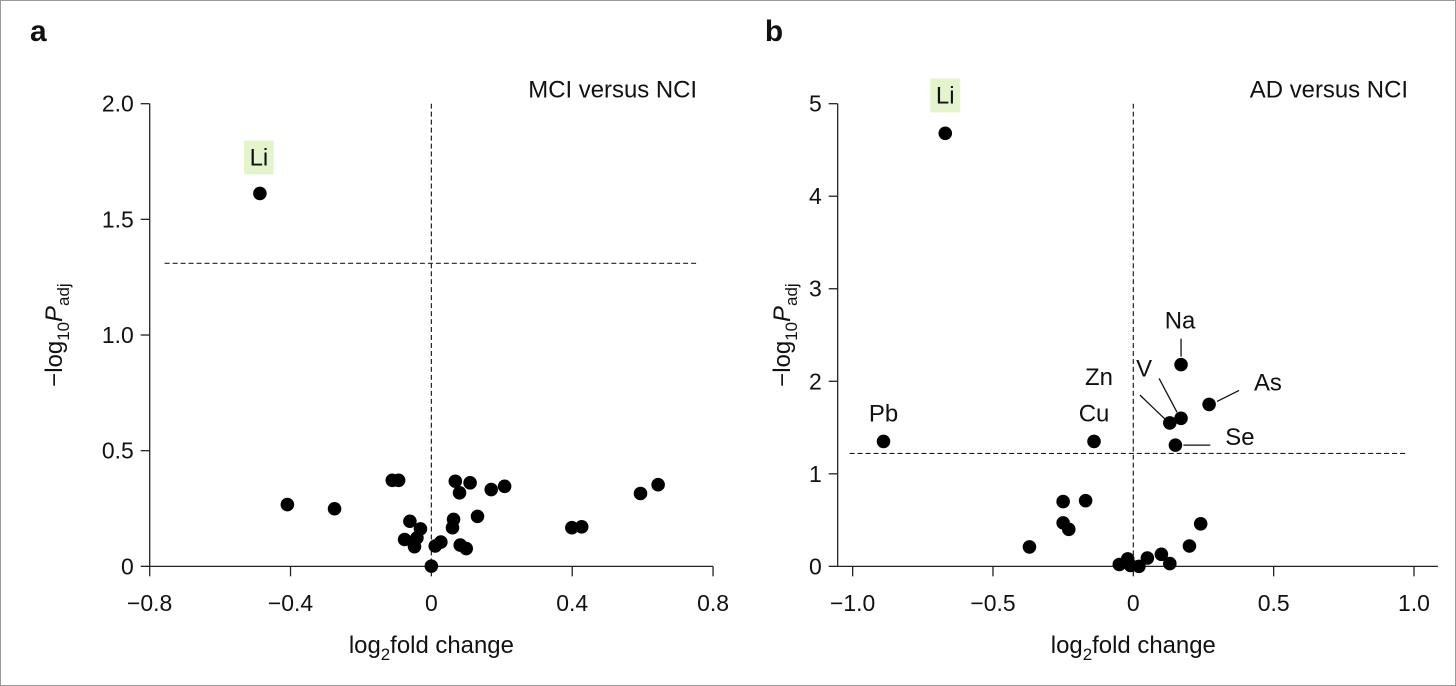 This screenshot has width=1456, height=686. What do you see at coordinates (1414, 603) in the screenshot?
I see `x-tick-label: 1.0` at bounding box center [1414, 603].